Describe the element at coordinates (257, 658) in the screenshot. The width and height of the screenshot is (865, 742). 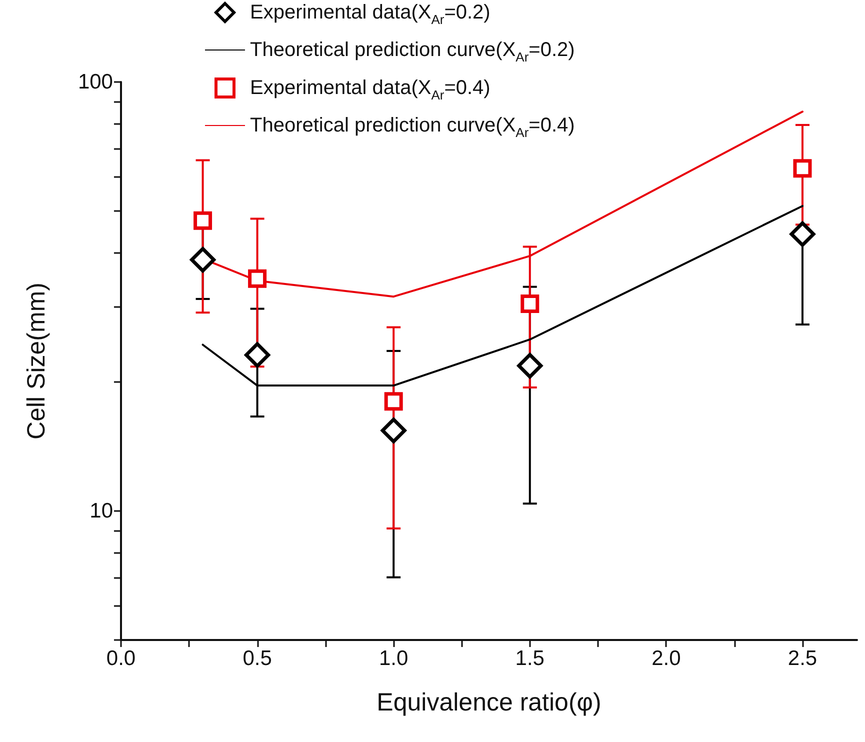
I see `x-tick-label: 0.5` at that location.